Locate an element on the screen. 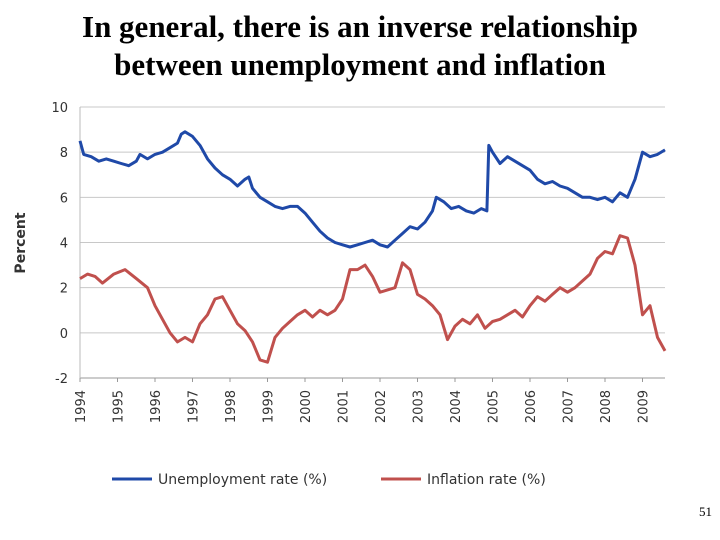  y-tick-label: 8 is located at coordinates (64, 153).